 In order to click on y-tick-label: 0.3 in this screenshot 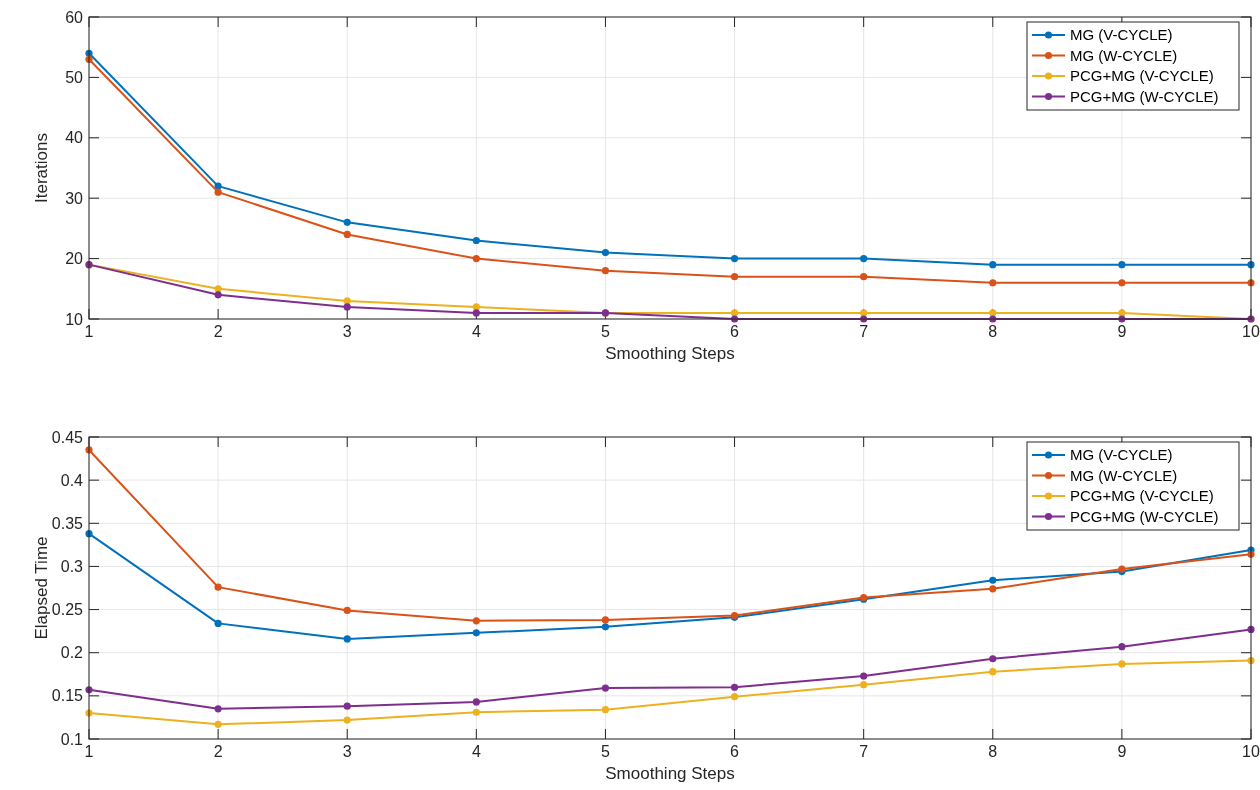, I will do `click(72, 567)`.